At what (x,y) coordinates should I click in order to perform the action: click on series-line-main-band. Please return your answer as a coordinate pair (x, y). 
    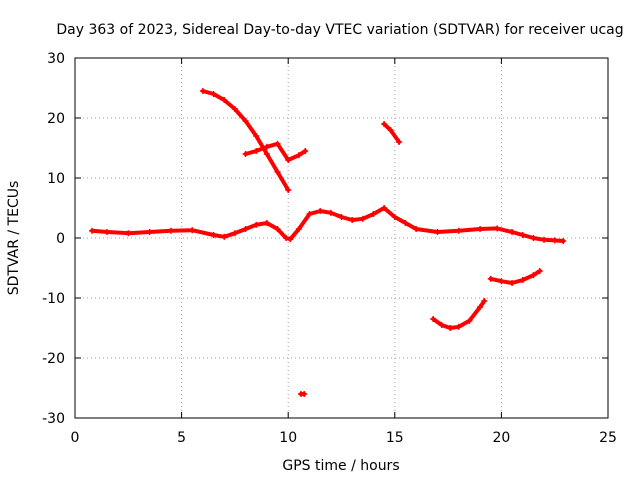
    Looking at the image, I should click on (328, 224).